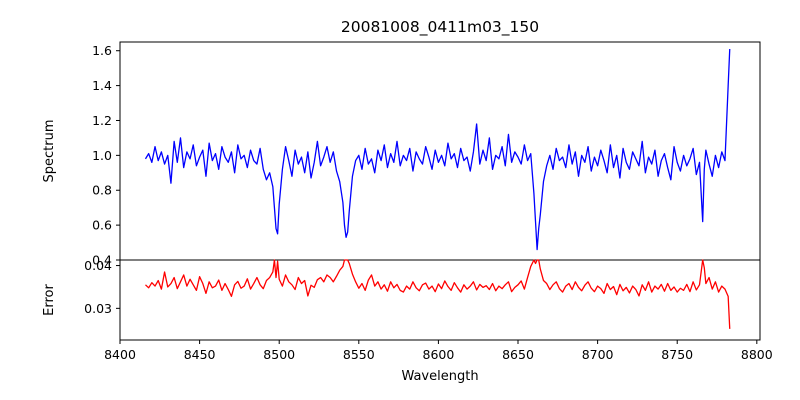  I want to click on spectrum-ytick-label: 1.2, so click(102, 120).